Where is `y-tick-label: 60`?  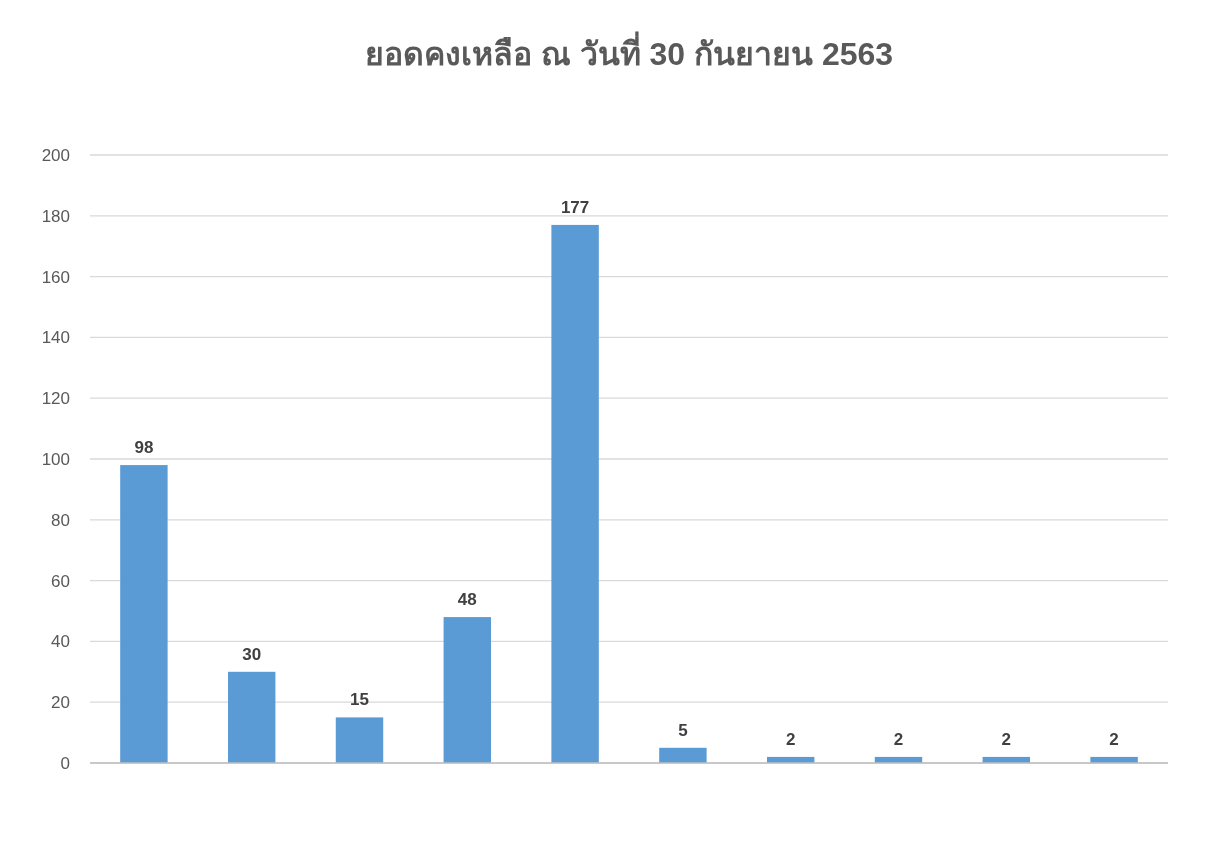
y-tick-label: 60 is located at coordinates (60, 581).